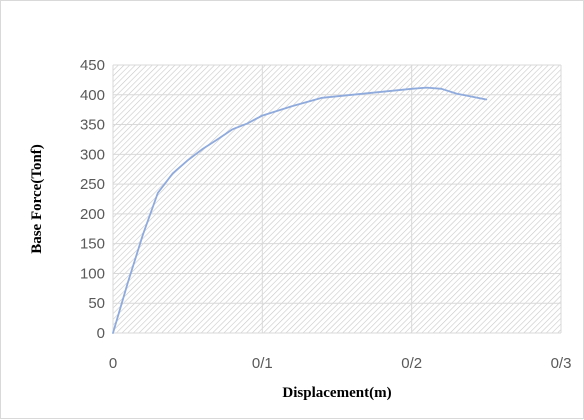  I want to click on x-tick-label: 0/2, so click(411, 363).